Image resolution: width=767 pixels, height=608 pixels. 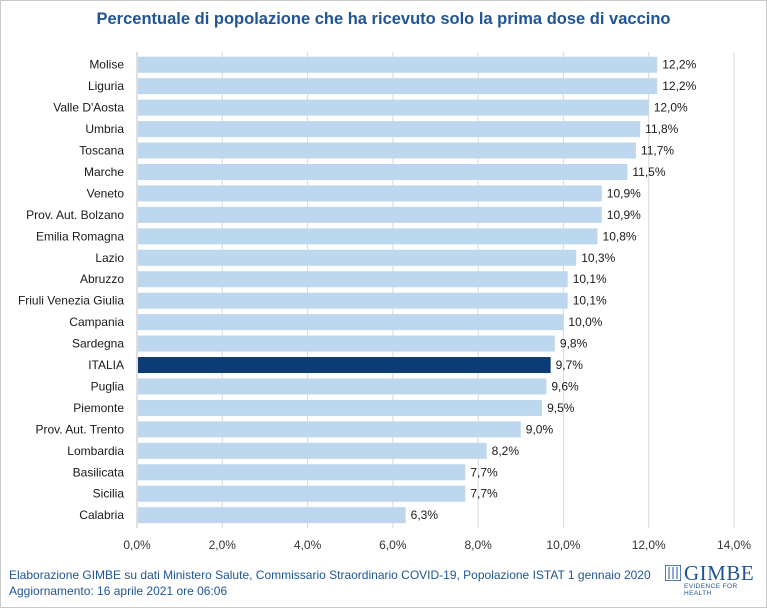 I want to click on category-label: Sicilia, so click(x=109, y=494).